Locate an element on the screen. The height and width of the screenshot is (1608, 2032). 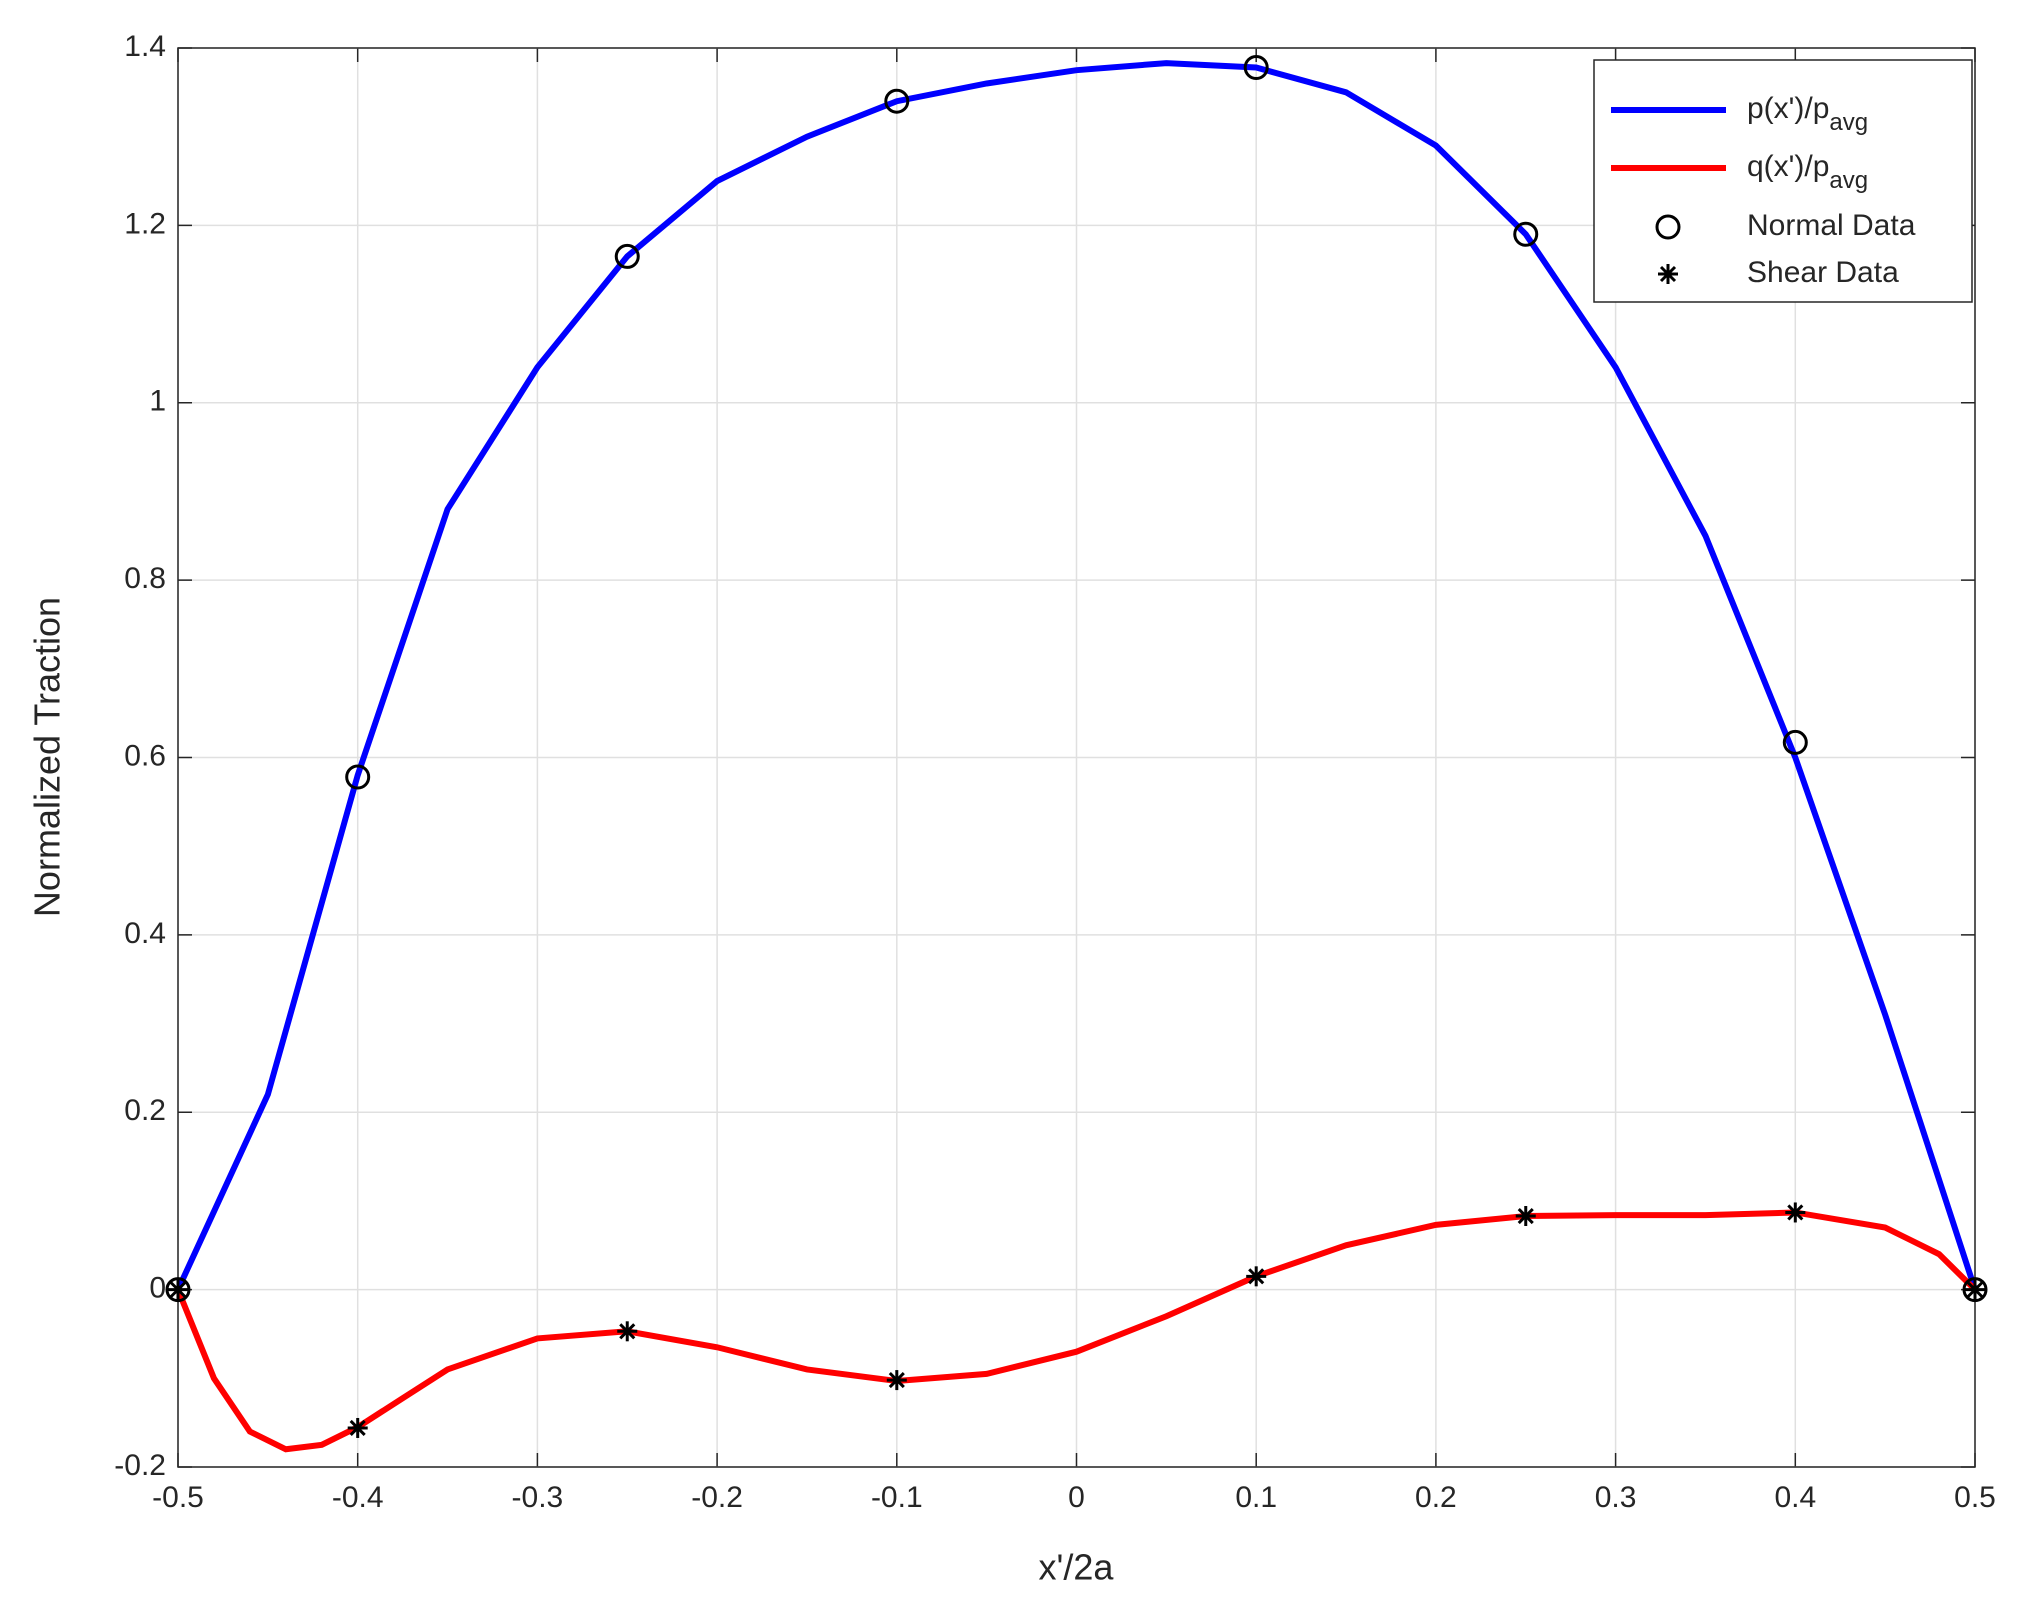
legend-label-main: Normal Data is located at coordinates (1831, 225).